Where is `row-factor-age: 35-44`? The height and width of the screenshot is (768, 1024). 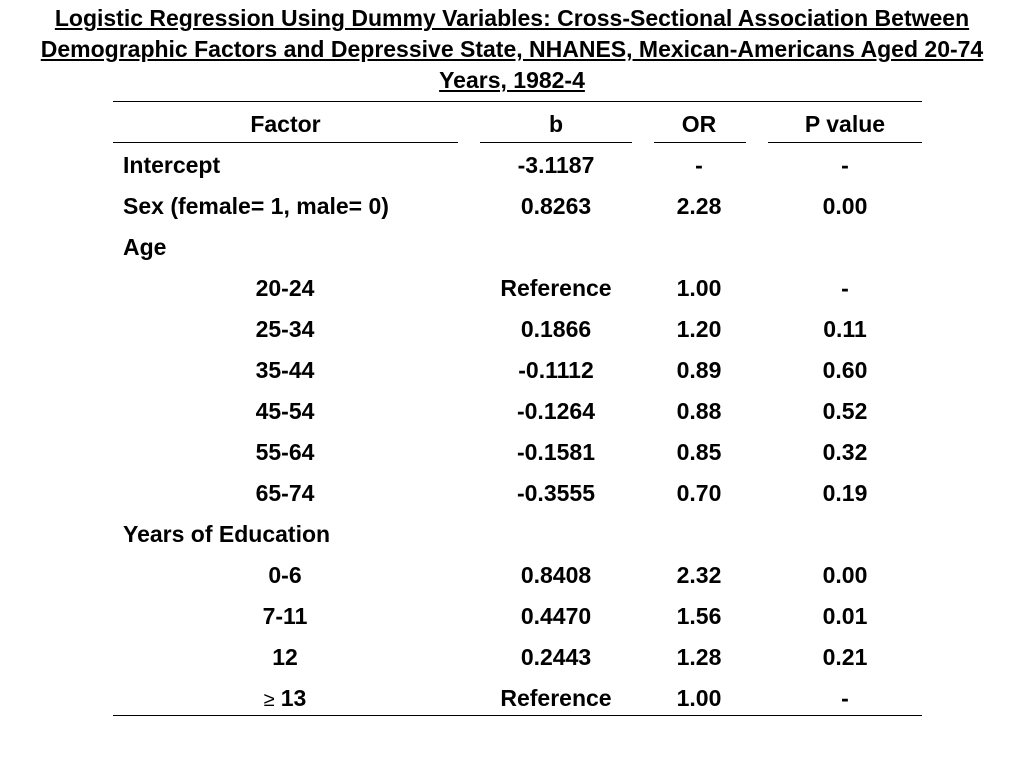 row-factor-age: 35-44 is located at coordinates (285, 370).